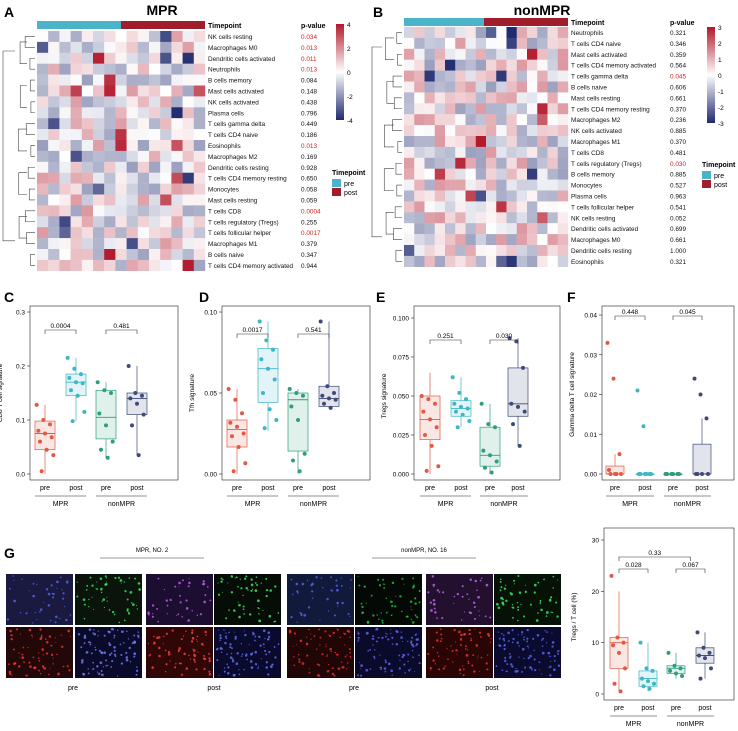 This screenshot has height=731, width=738. Describe the element at coordinates (590, 435) in the screenshot. I see `y-tick-label: 0.01` at that location.